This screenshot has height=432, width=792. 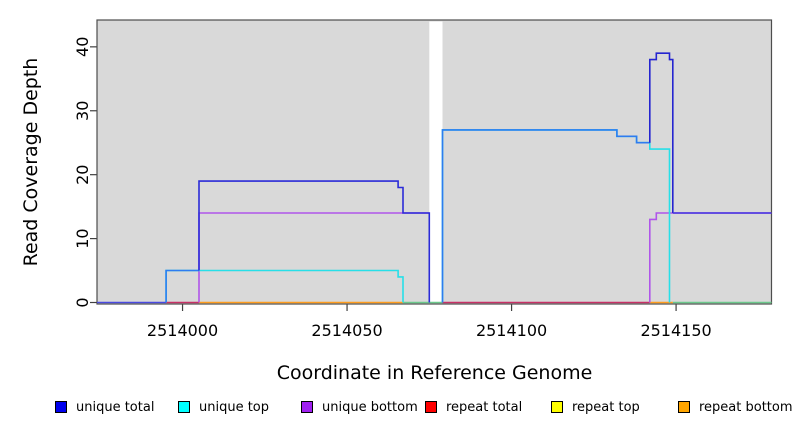 I want to click on unique-bottom-swatch-icon, so click(x=307, y=407).